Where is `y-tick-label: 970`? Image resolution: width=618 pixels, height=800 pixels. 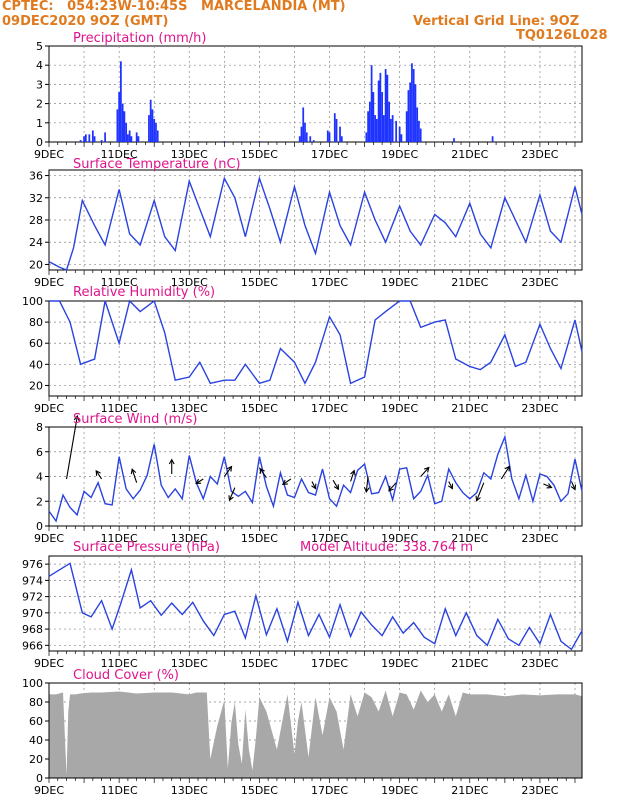
y-tick-label: 970 is located at coordinates (32, 613).